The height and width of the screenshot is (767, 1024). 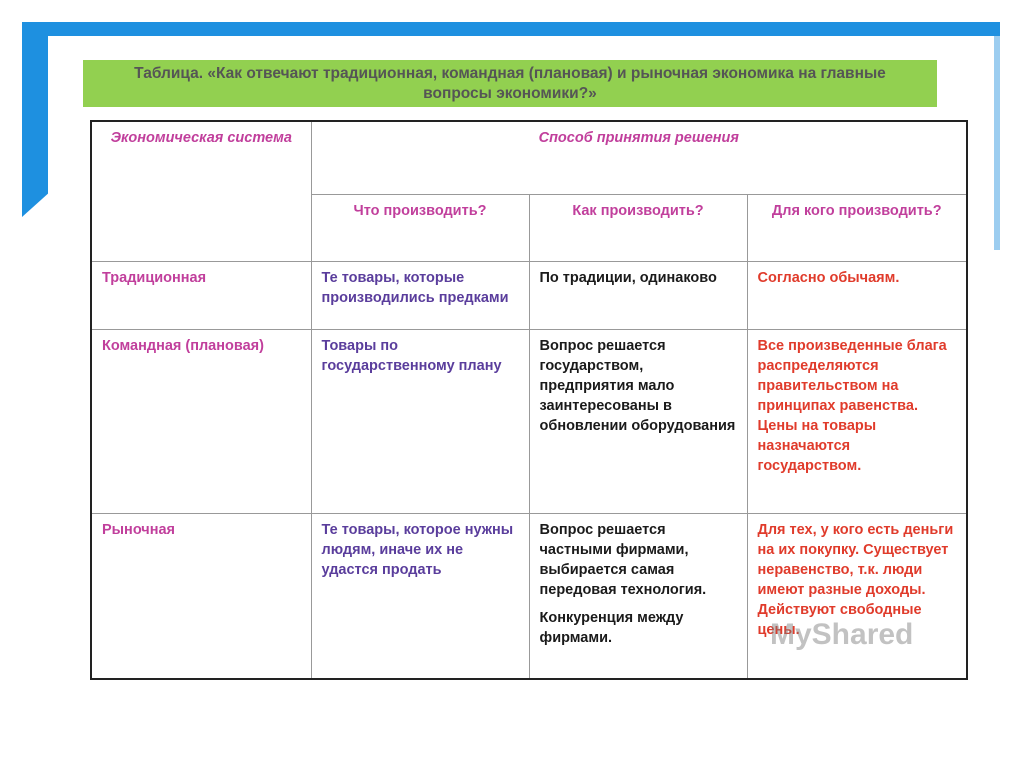 I want to click on header-cell: Что производить?, so click(x=420, y=227).